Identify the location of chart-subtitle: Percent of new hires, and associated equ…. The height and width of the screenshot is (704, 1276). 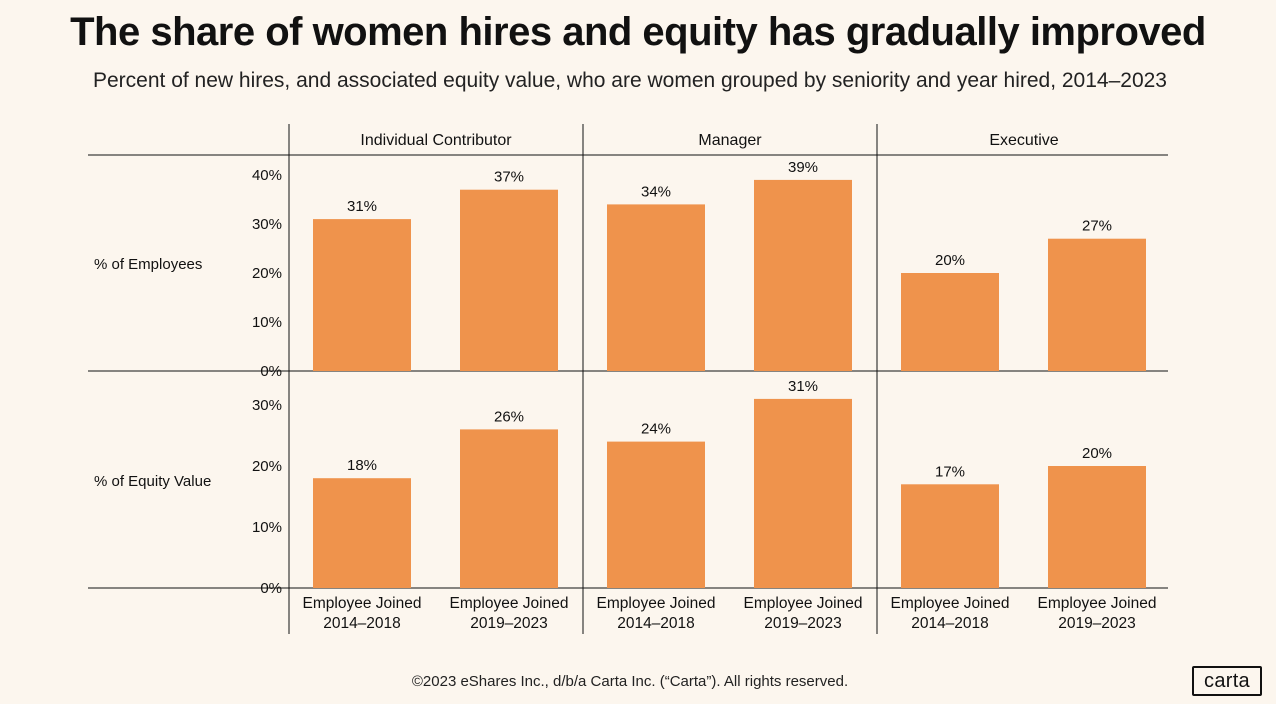
(629, 80).